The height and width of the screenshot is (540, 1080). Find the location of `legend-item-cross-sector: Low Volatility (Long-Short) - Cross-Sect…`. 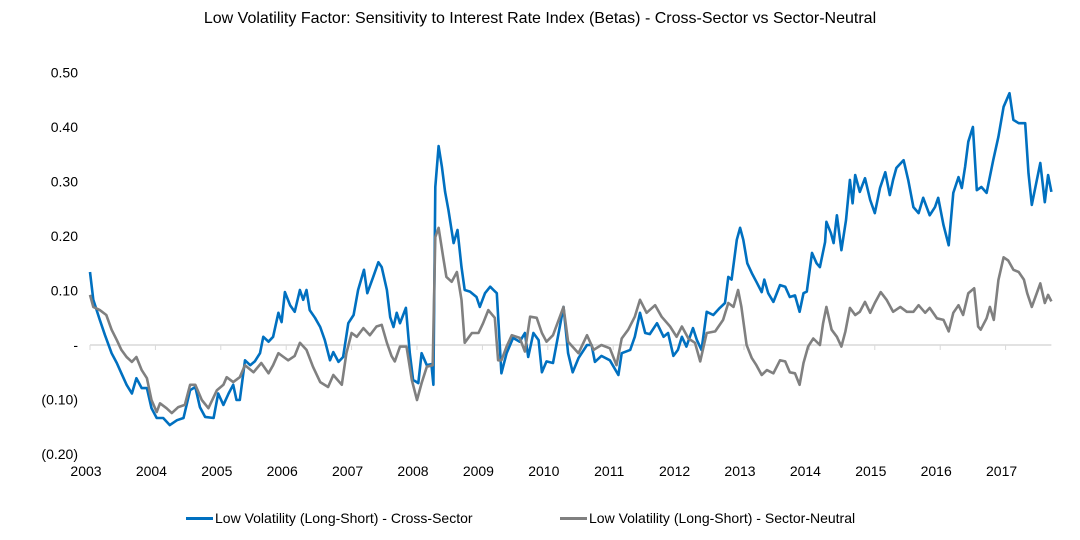

legend-item-cross-sector: Low Volatility (Long-Short) - Cross-Sect… is located at coordinates (329, 518).